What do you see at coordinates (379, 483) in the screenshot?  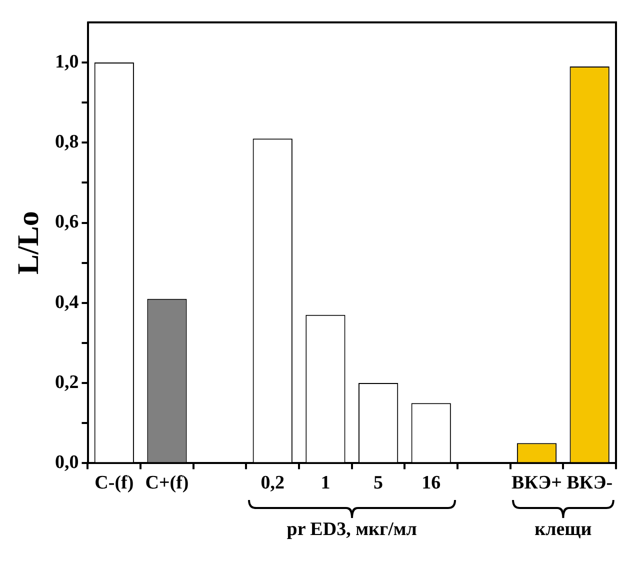 I see `x-tick-label: 5` at bounding box center [379, 483].